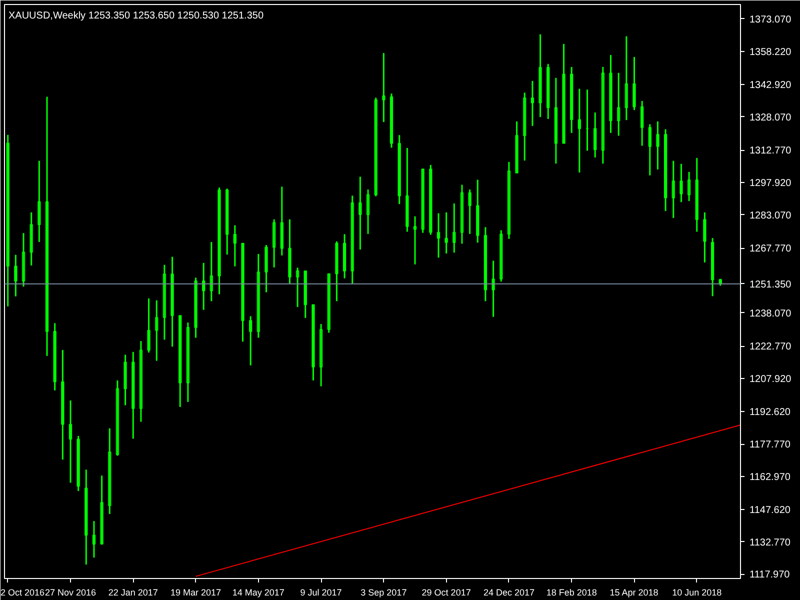  I want to click on y-tick-label: 1222.770, so click(771, 347).